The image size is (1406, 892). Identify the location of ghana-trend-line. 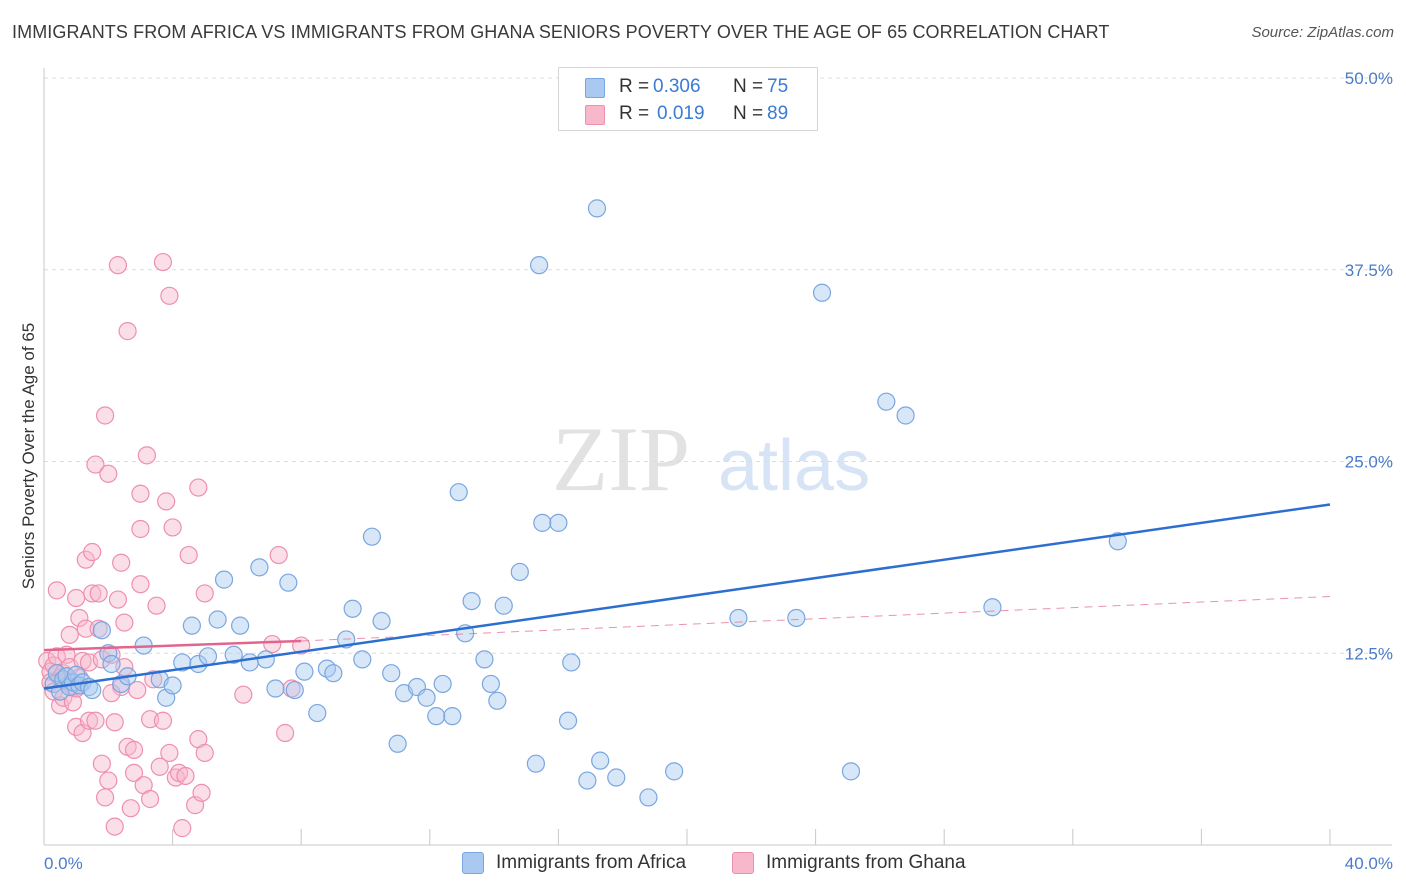
(172, 645).